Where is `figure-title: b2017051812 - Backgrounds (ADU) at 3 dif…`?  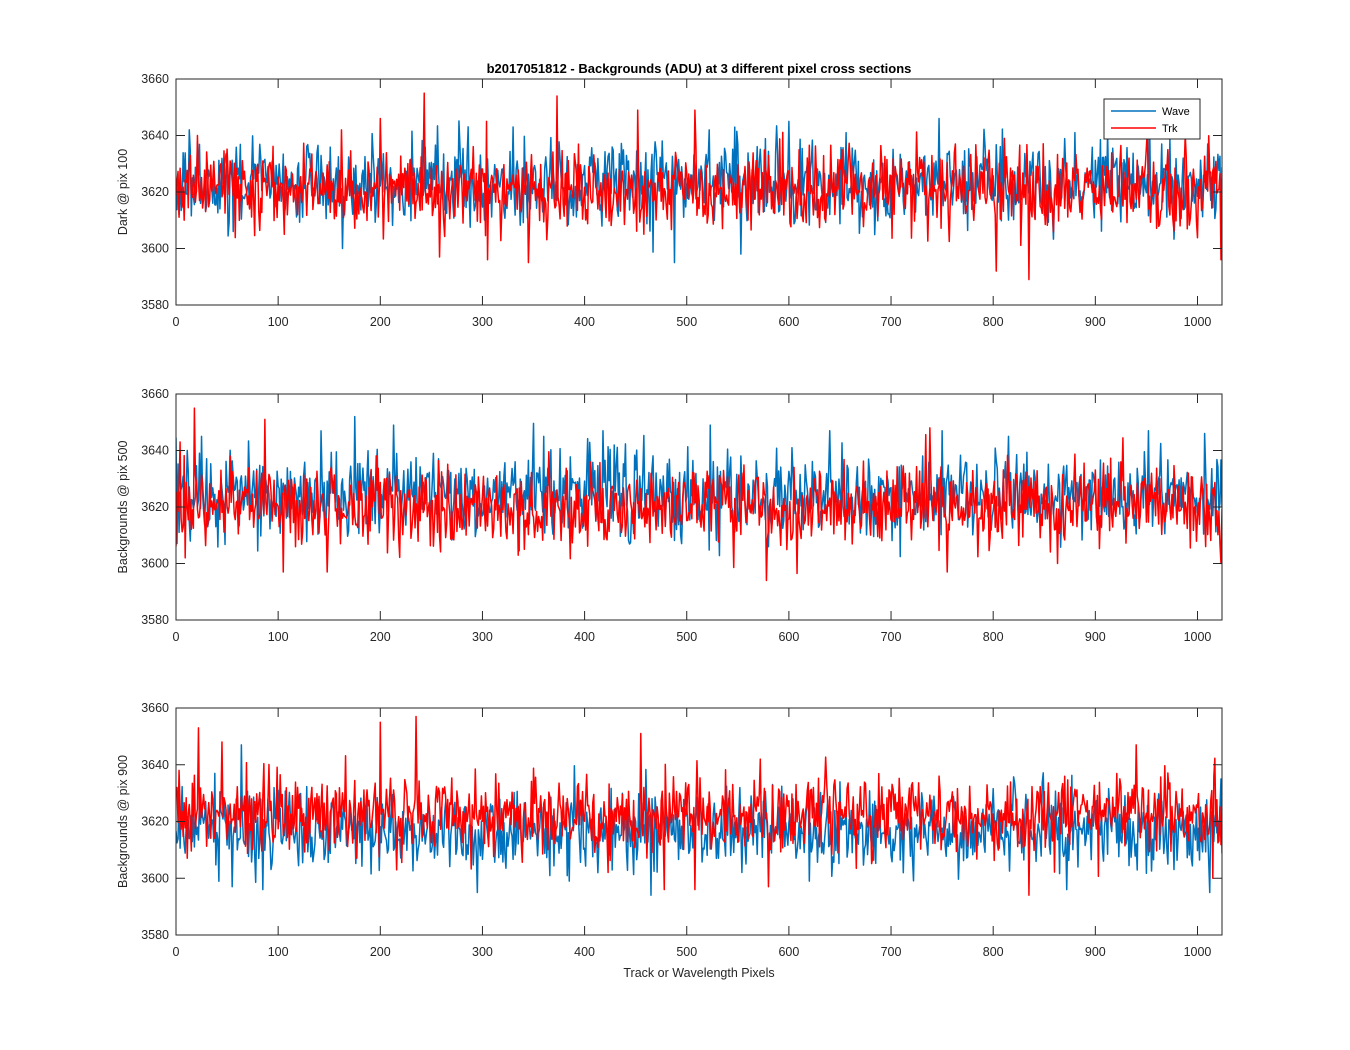
figure-title: b2017051812 - Backgrounds (ADU) at 3 dif… is located at coordinates (699, 68).